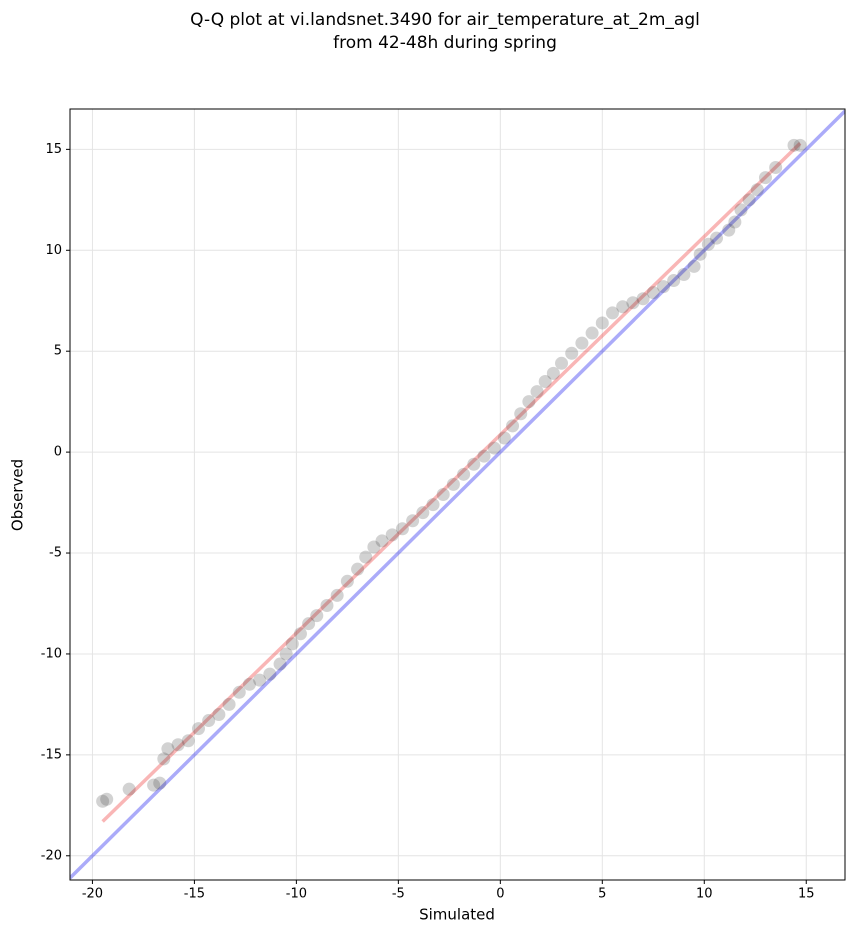 Image resolution: width=854 pixels, height=934 pixels. What do you see at coordinates (602, 894) in the screenshot?
I see `x-tick-label: 5` at bounding box center [602, 894].